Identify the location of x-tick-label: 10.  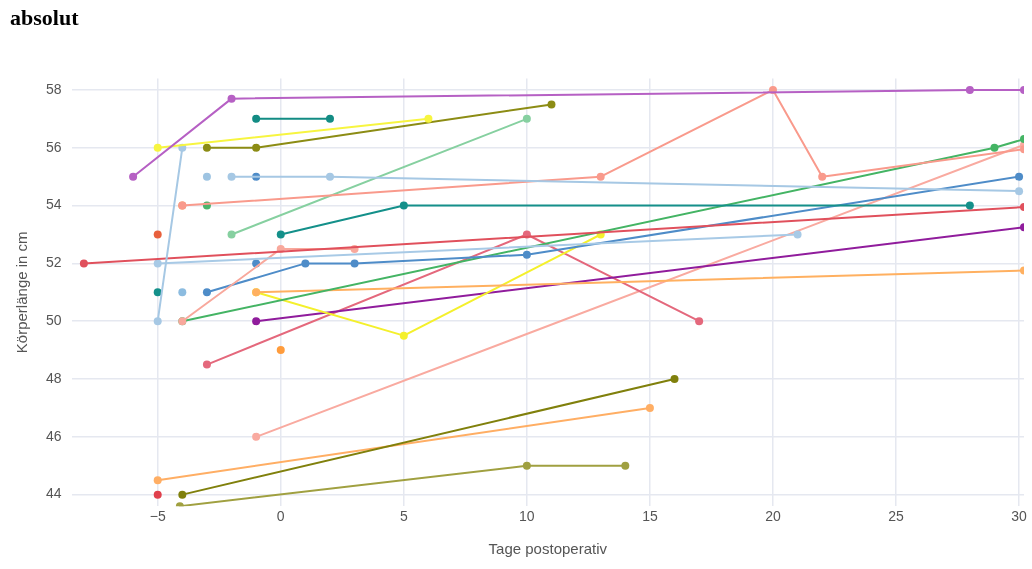
(527, 516).